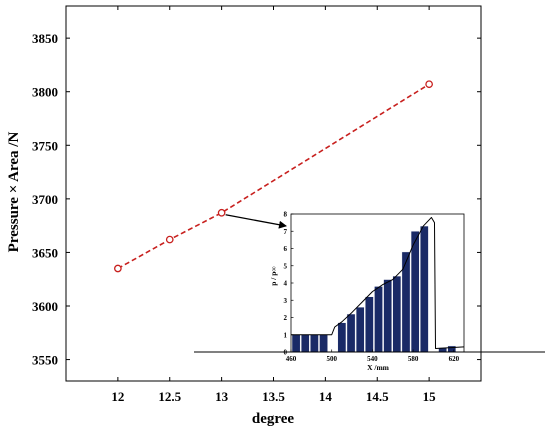  I want to click on inset-x-tick-label: 620, so click(454, 359).